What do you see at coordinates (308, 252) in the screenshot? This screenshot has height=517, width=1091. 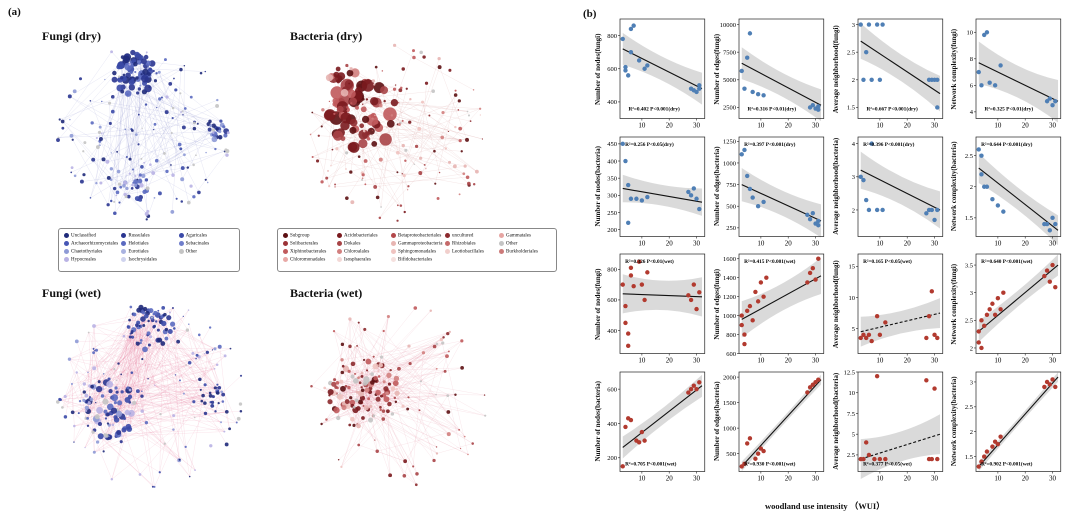 I see `legend-label: Xiphinobacterales` at bounding box center [308, 252].